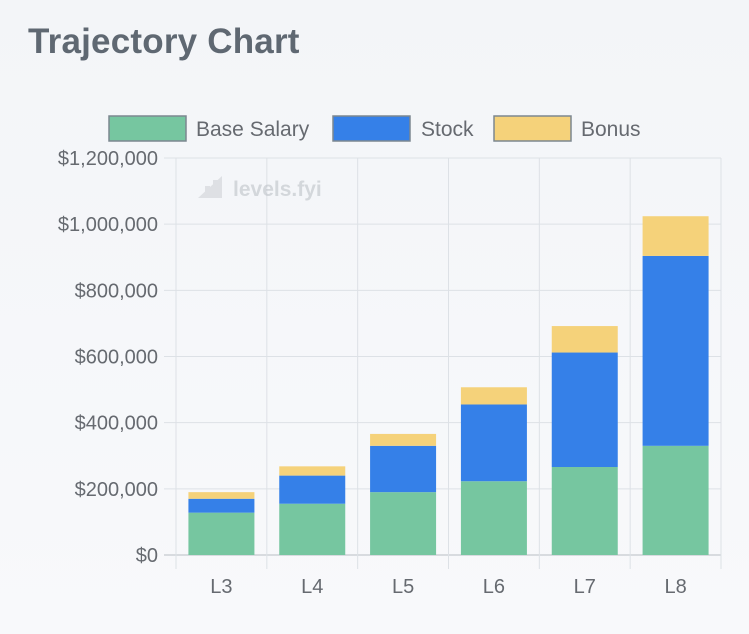 This screenshot has height=634, width=749. I want to click on bar-base-salary-l4, so click(312, 529).